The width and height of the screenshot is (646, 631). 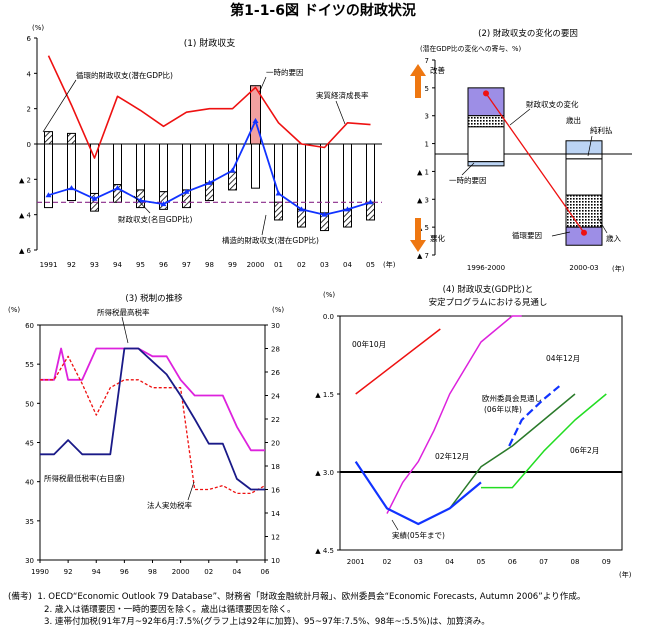 What do you see at coordinates (583, 268) in the screenshot?
I see `p2-xtick-label: 2000-03` at bounding box center [583, 268].